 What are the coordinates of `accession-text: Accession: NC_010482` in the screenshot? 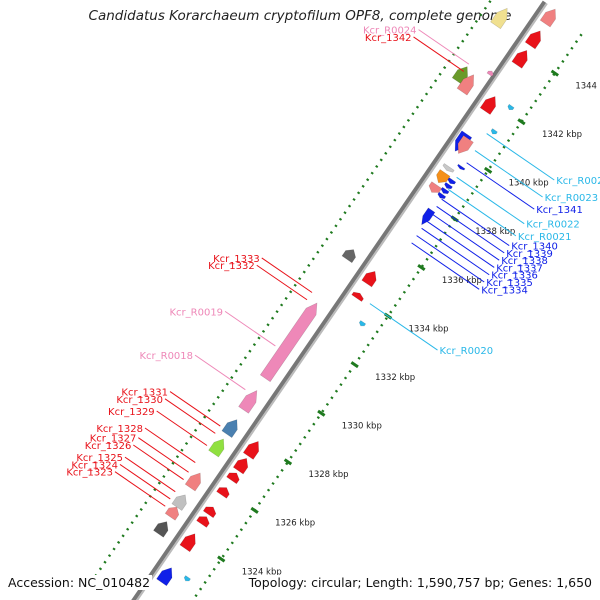 It's located at (79, 582).